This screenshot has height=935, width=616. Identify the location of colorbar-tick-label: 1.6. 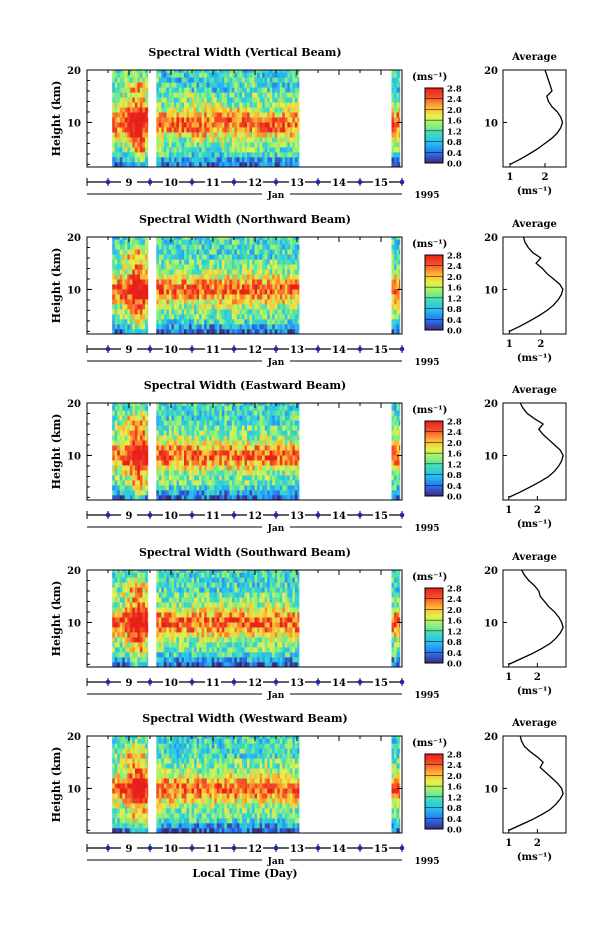
(454, 122).